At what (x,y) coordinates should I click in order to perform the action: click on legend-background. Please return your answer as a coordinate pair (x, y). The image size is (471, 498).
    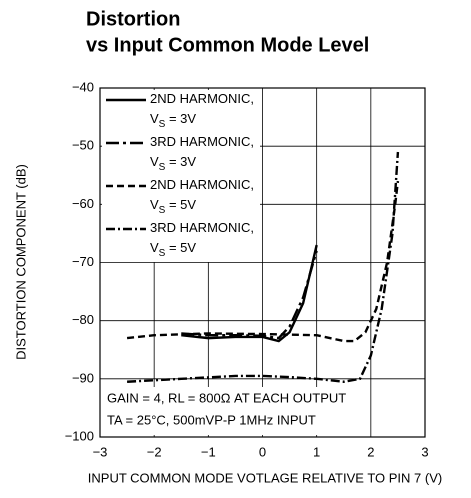
    Looking at the image, I should click on (181, 176).